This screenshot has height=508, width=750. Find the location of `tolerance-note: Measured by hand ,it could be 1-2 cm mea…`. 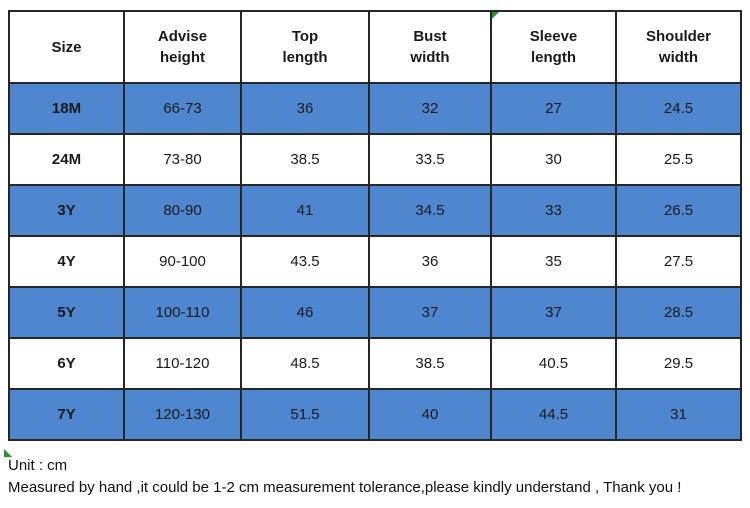

tolerance-note: Measured by hand ,it could be 1-2 cm mea… is located at coordinates (345, 487).